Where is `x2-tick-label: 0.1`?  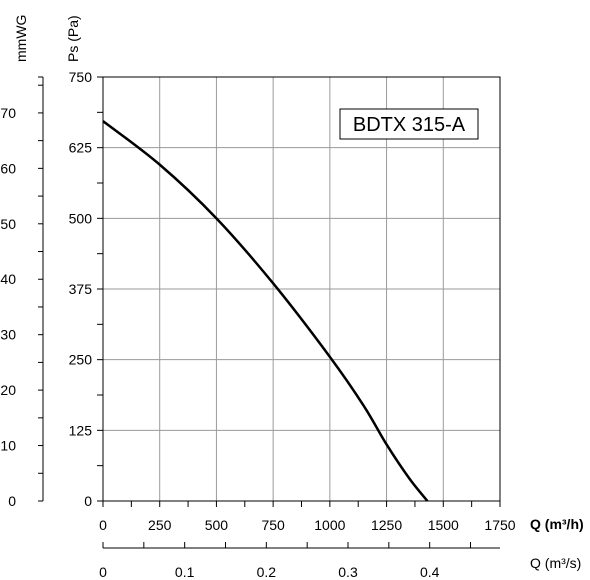
x2-tick-label: 0.1 is located at coordinates (185, 572).